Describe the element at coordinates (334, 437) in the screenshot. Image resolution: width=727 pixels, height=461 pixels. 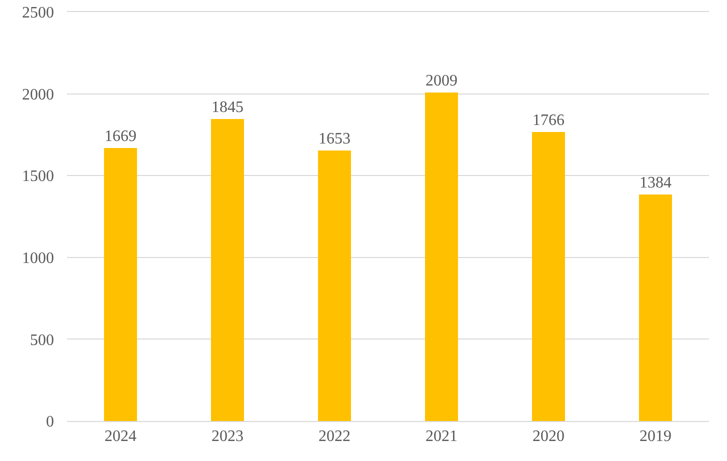
I see `x-tick-label: 2022` at that location.